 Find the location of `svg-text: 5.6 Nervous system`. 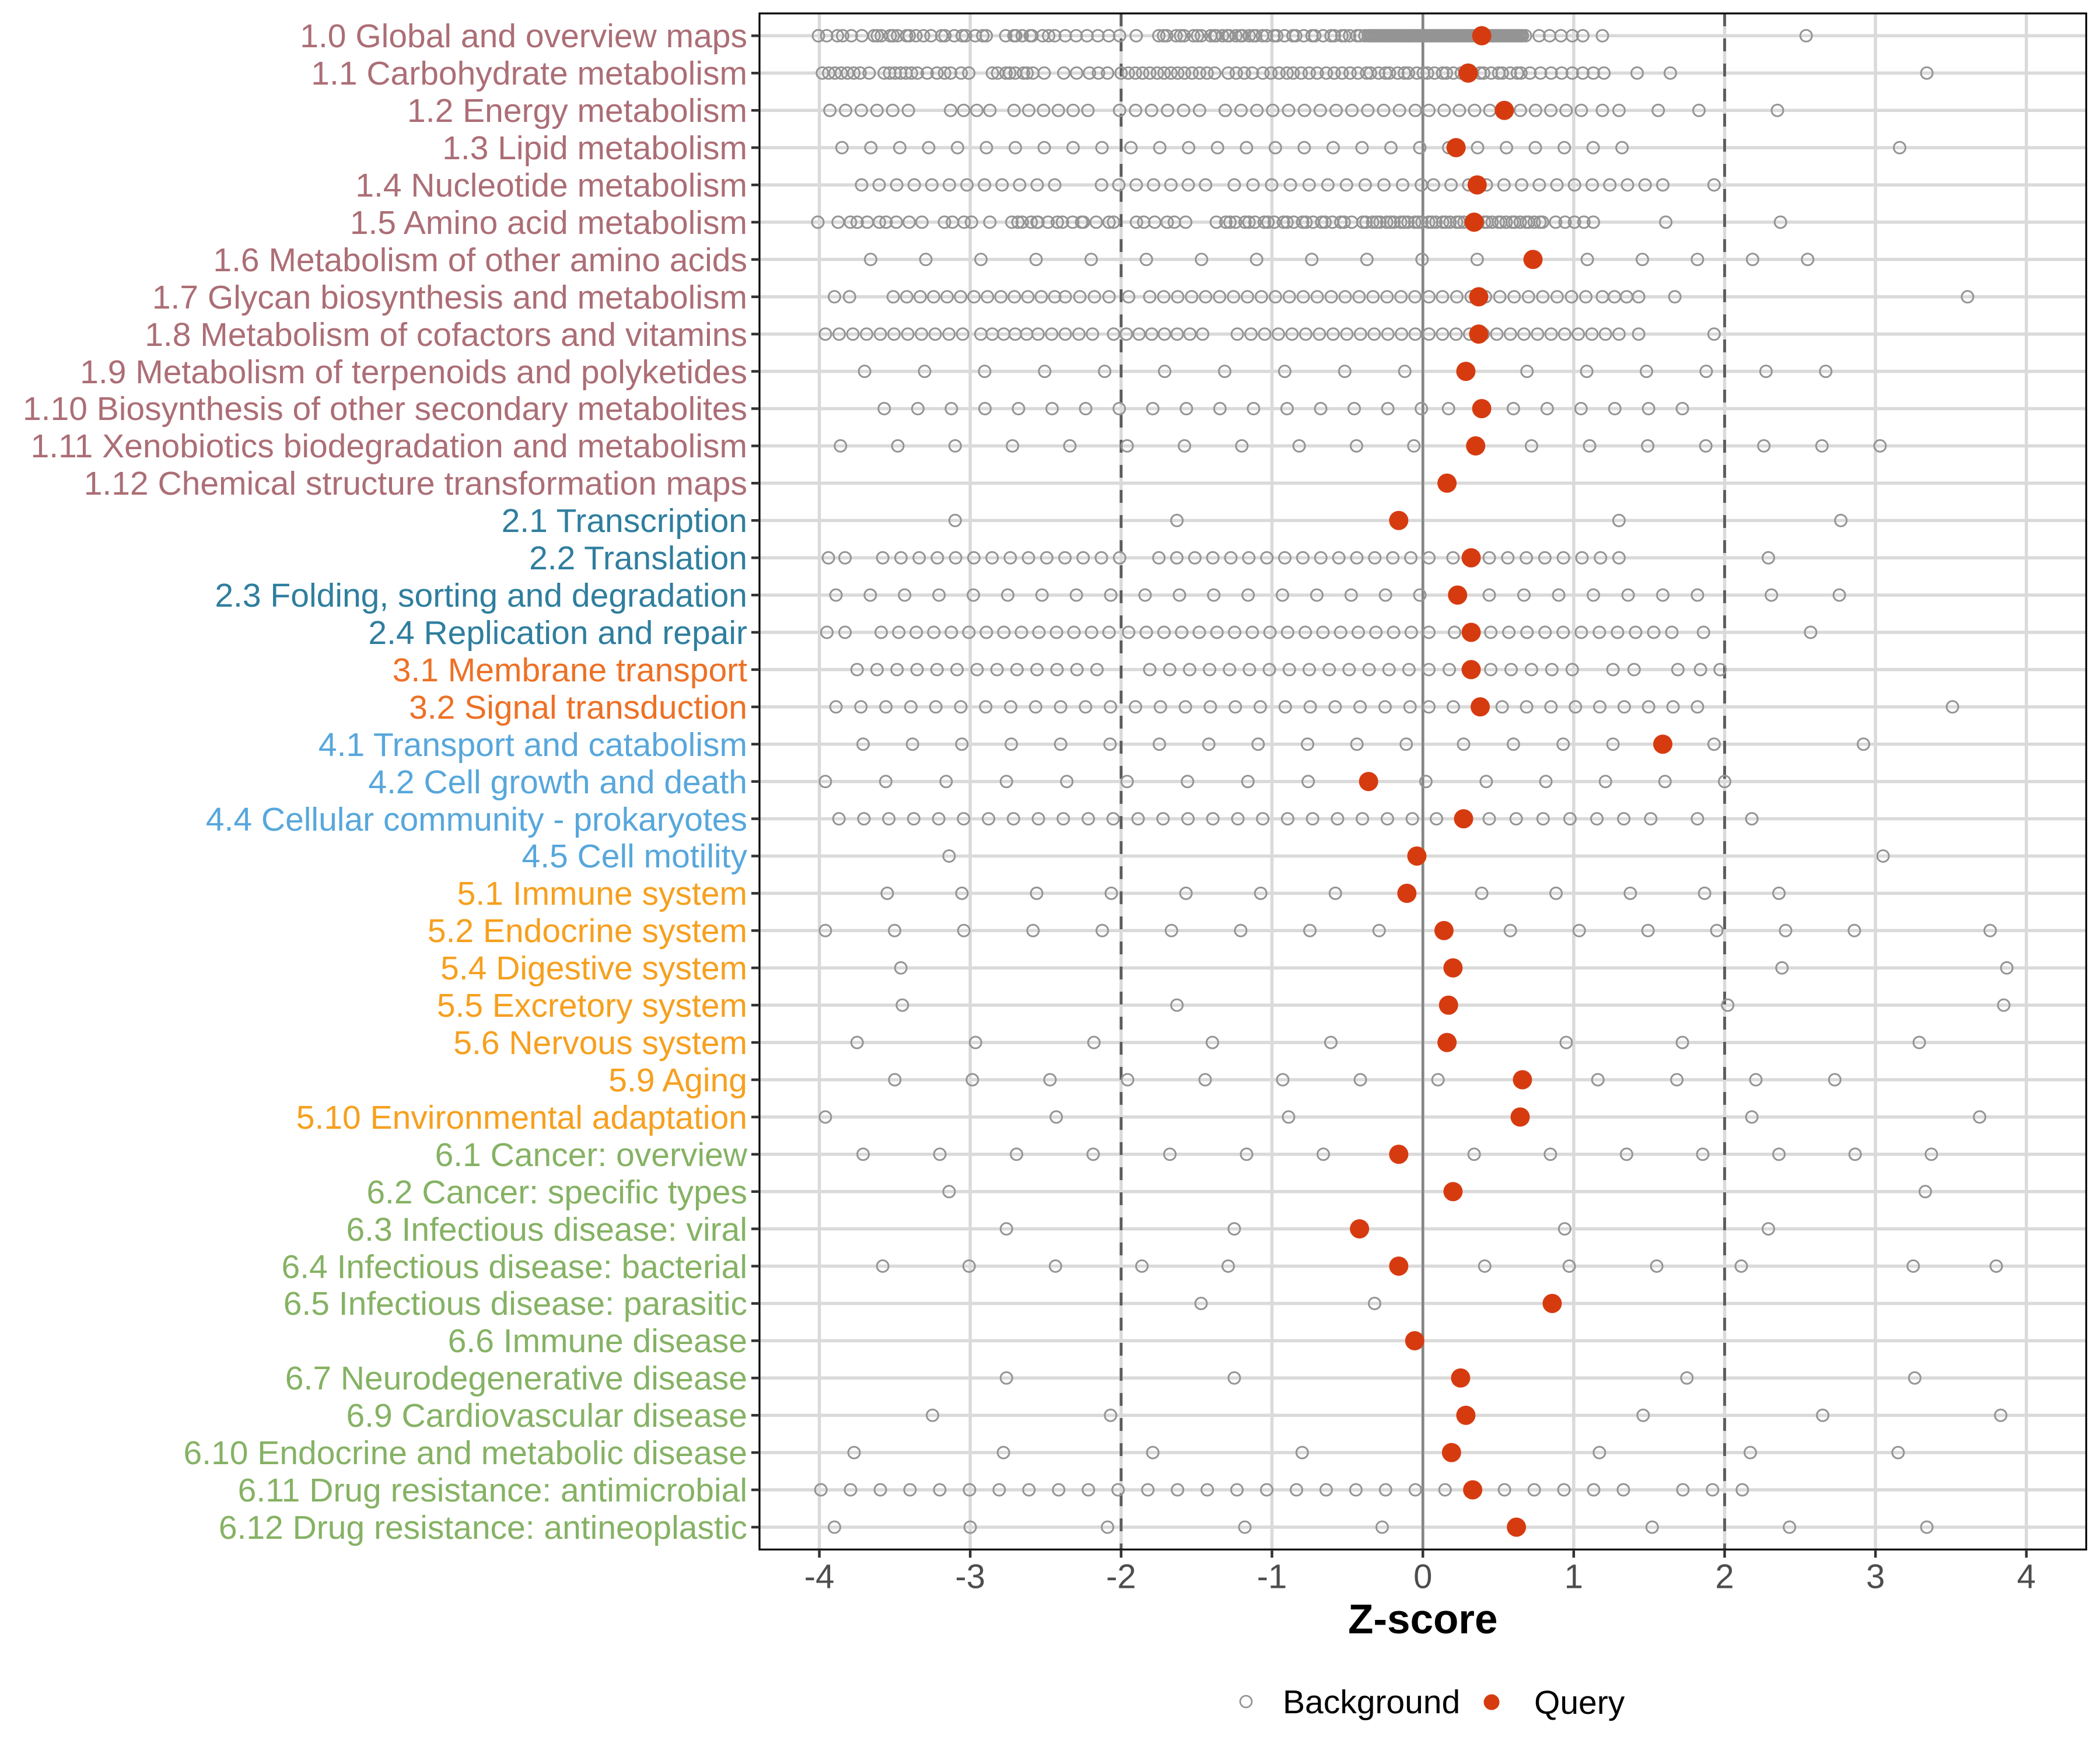

svg-text: 5.6 Nervous system is located at coordinates (600, 1043).